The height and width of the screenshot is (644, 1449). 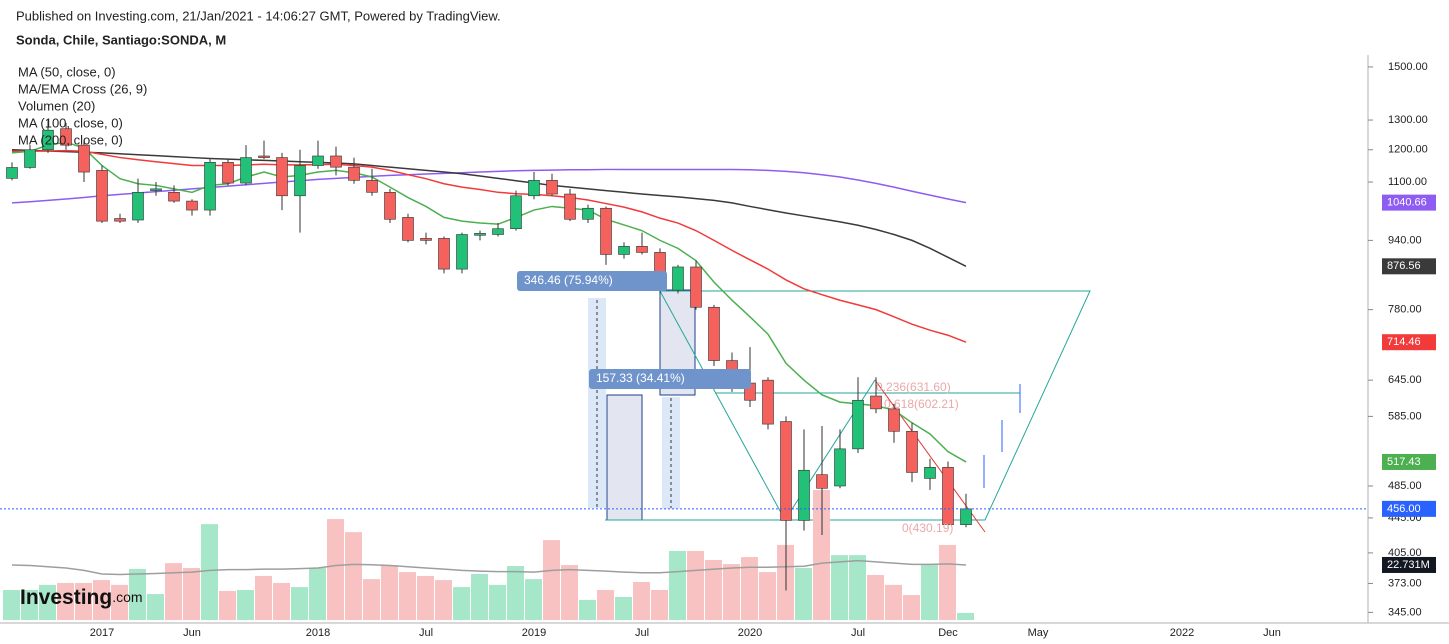 What do you see at coordinates (82, 88) in the screenshot?
I see `legend-entry: MA/EMA Cross (26, 9)` at bounding box center [82, 88].